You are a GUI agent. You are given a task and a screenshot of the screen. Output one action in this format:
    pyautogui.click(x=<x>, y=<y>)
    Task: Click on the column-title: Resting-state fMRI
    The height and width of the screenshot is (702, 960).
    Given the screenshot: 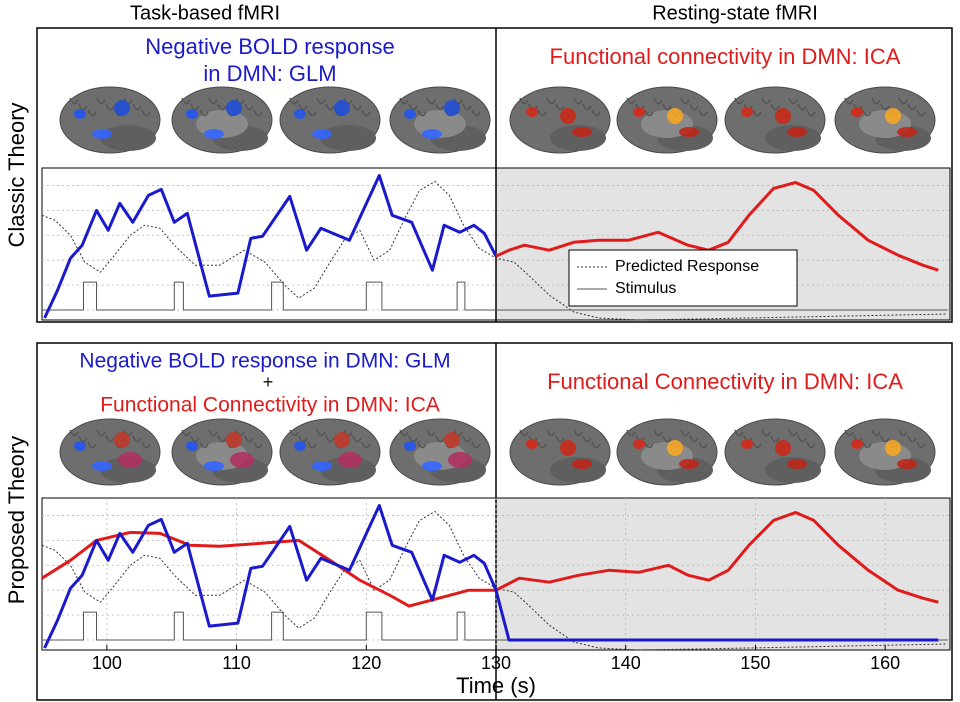 What is the action you would take?
    pyautogui.click(x=735, y=13)
    